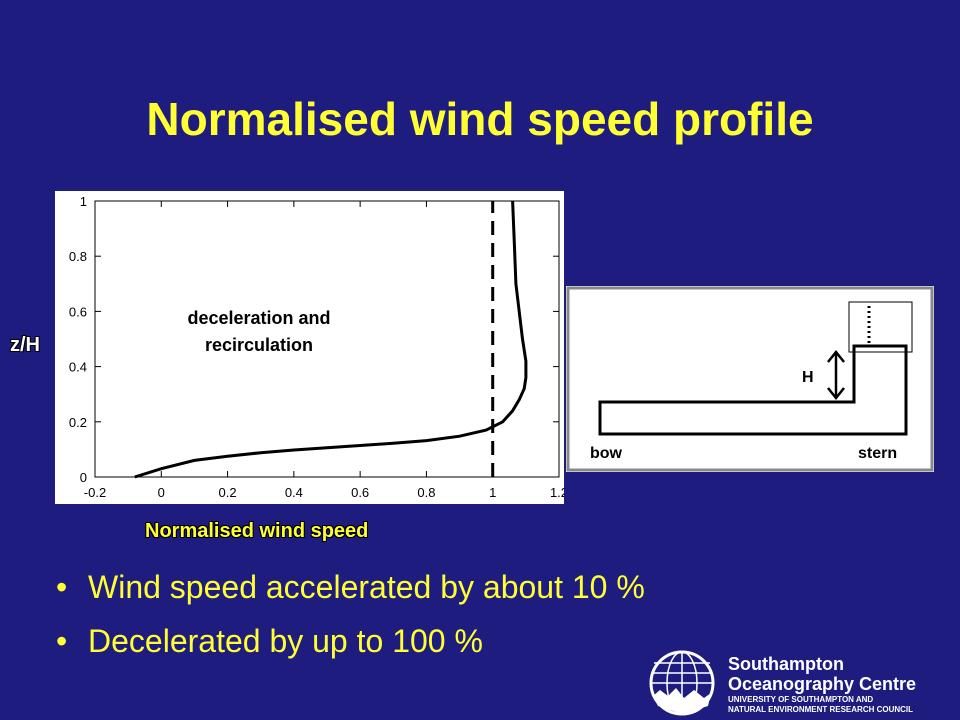 The height and width of the screenshot is (720, 960). Describe the element at coordinates (800, 699) in the screenshot. I see `logo-line-3: UNIVERSITY OF SOUTHAMPTON AND` at that location.